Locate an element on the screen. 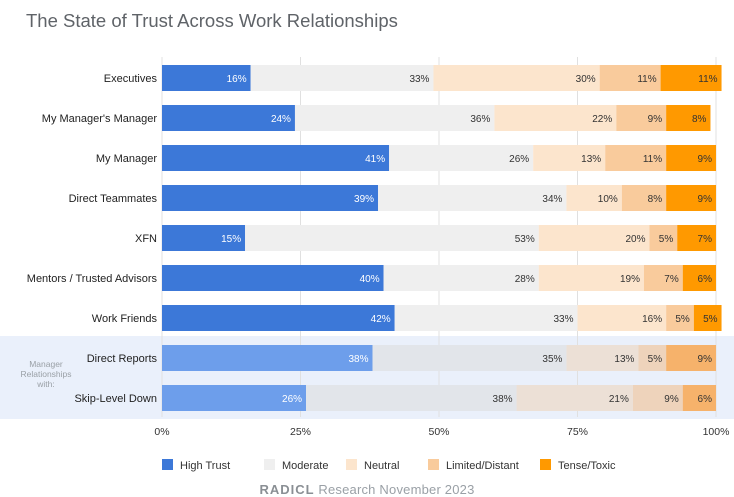 This screenshot has width=734, height=497. category-label: Executives is located at coordinates (131, 79).